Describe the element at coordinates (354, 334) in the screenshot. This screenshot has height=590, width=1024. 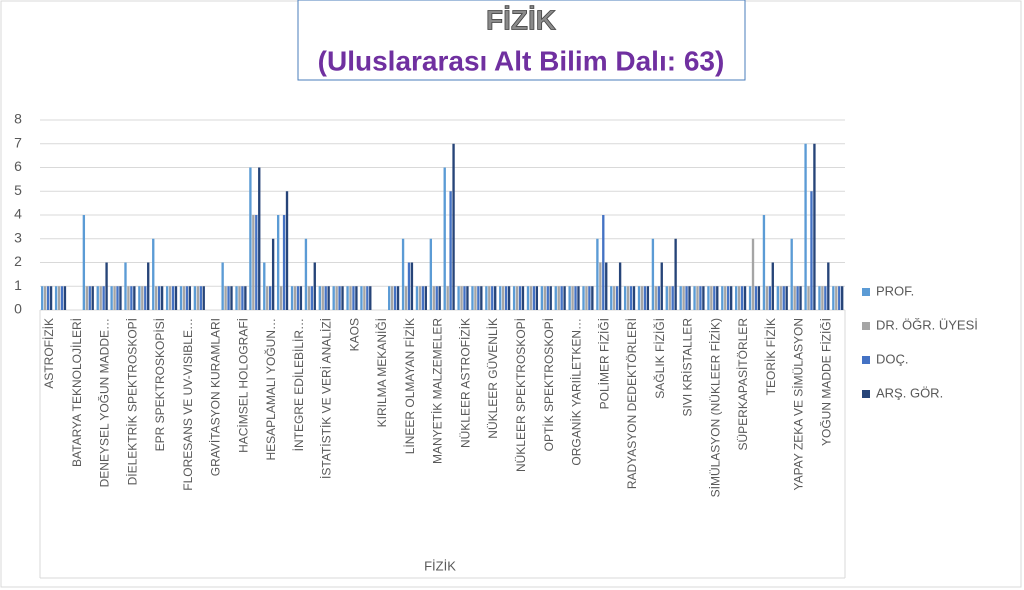
I see `x-tick-label: KAOS` at that location.